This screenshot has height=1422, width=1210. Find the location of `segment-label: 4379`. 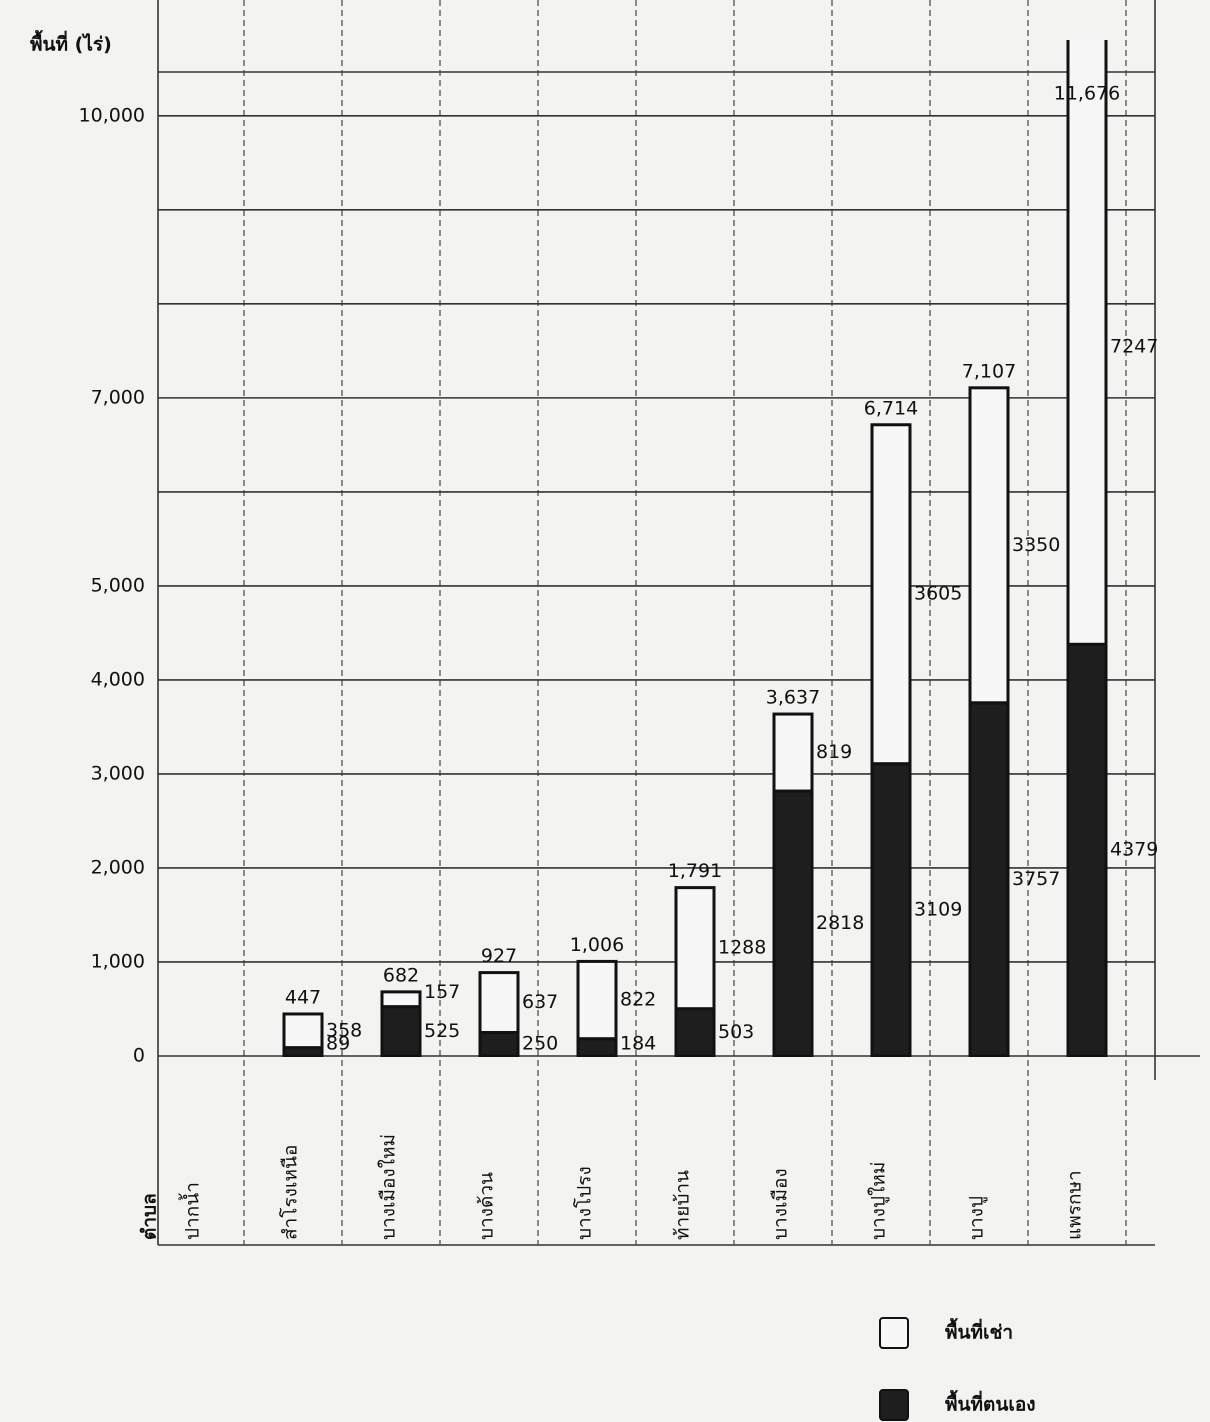

segment-label: 4379 is located at coordinates (1134, 850).